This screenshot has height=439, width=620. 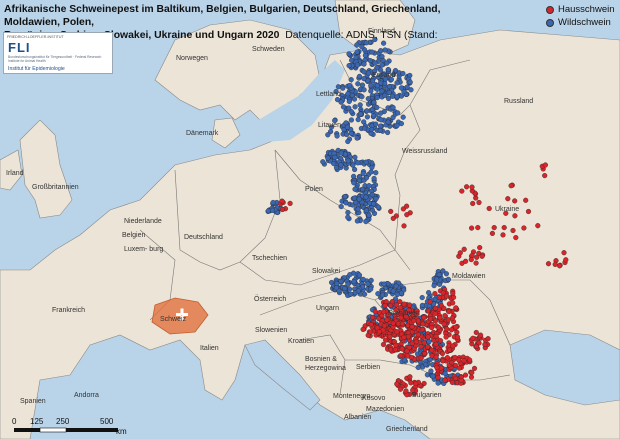 I want to click on label-weissrussland: Weissrussland, so click(x=425, y=151).